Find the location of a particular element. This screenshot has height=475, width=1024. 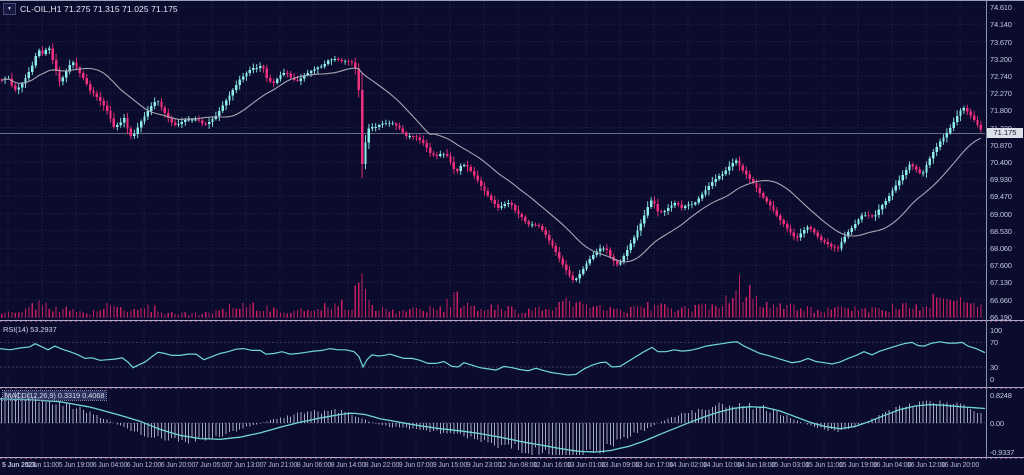

time-tick-label: 5 Jun 19:00 is located at coordinates (76, 465).